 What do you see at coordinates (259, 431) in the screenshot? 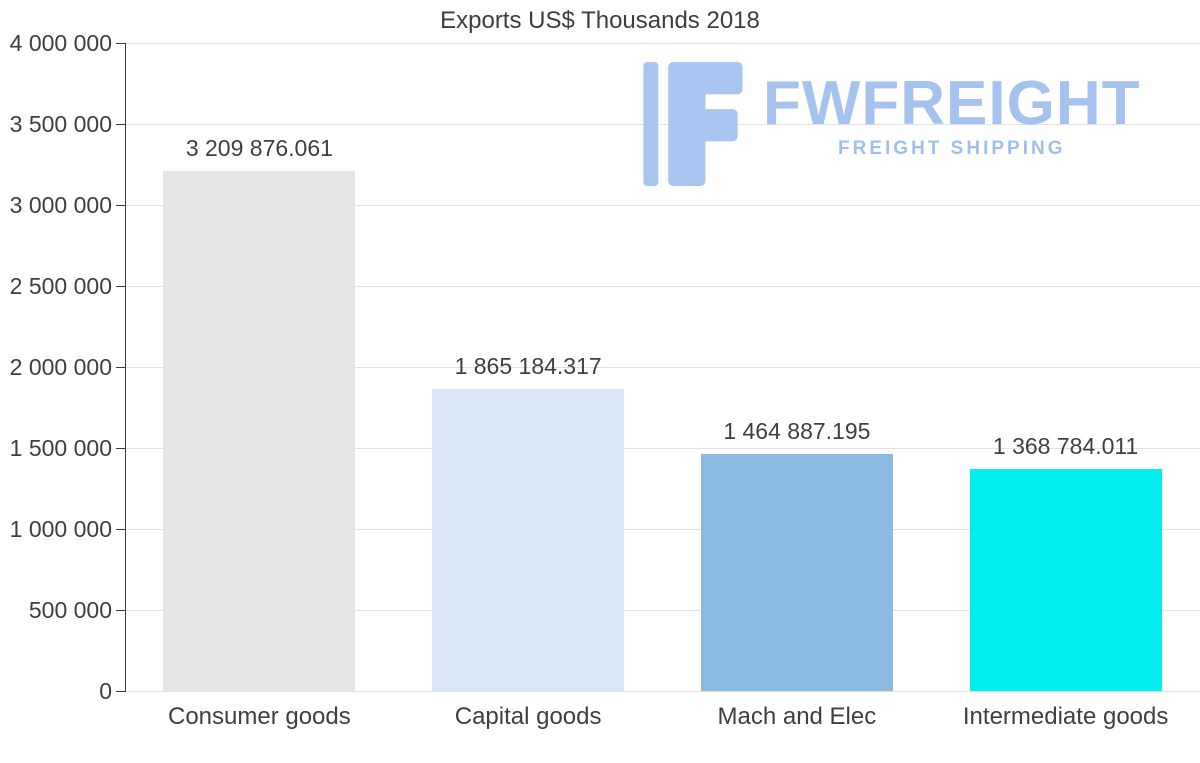
I see `bar-consumer-goods` at bounding box center [259, 431].